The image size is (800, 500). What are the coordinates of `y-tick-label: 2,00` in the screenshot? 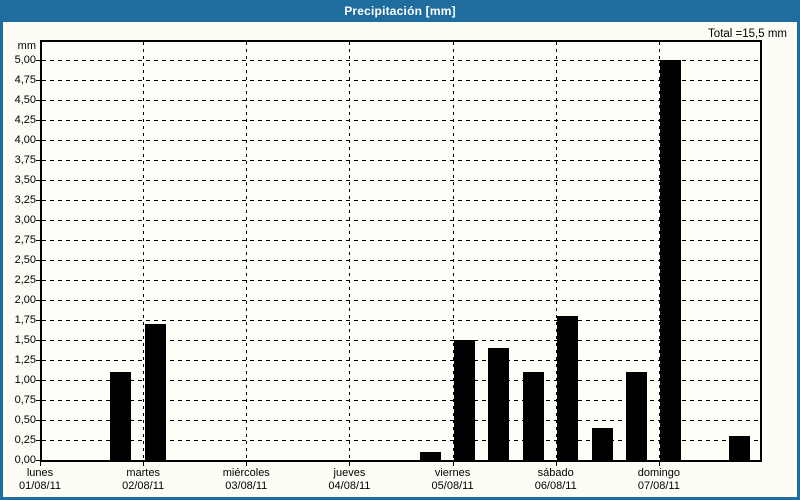 It's located at (25, 300).